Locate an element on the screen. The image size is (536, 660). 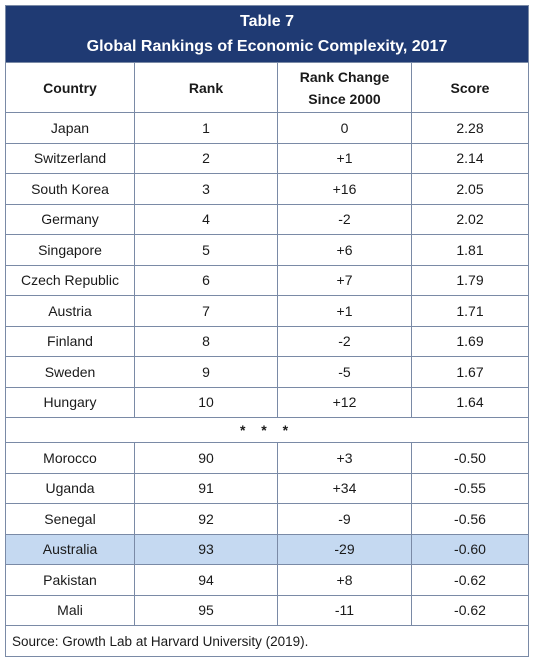
cell-rank: 9 is located at coordinates (205, 372).